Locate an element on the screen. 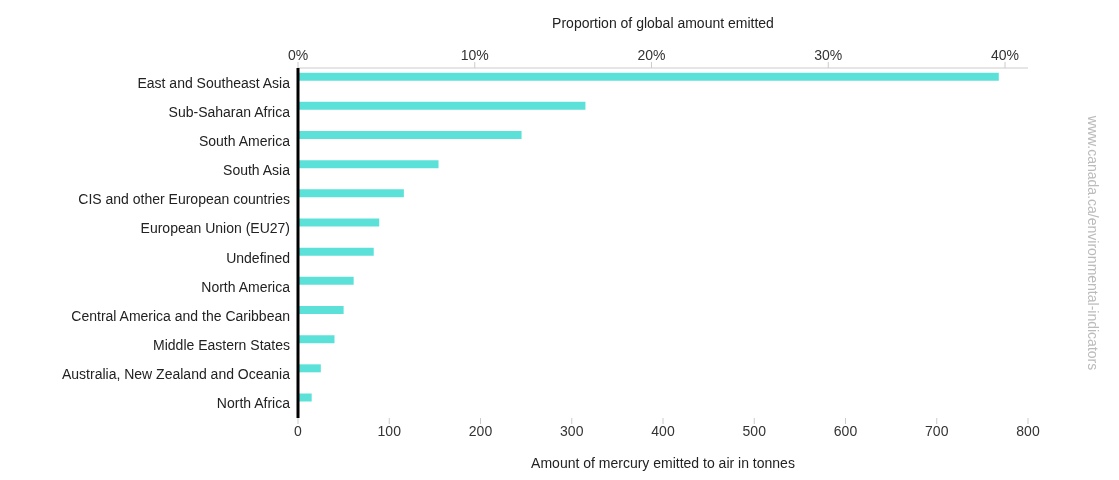 Image resolution: width=1119 pixels, height=480 pixels. y-tick-label: South Asia is located at coordinates (257, 170).